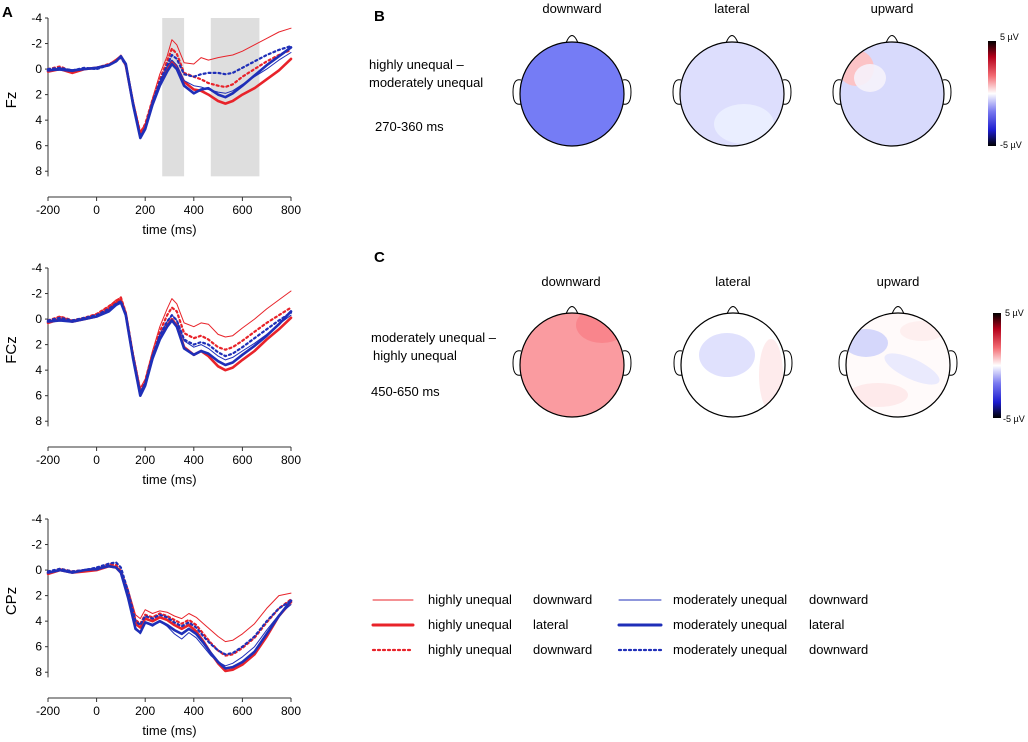 This screenshot has width=1028, height=742. Describe the element at coordinates (426, 82) in the screenshot. I see `contrast-line-2: moderately unequal` at that location.